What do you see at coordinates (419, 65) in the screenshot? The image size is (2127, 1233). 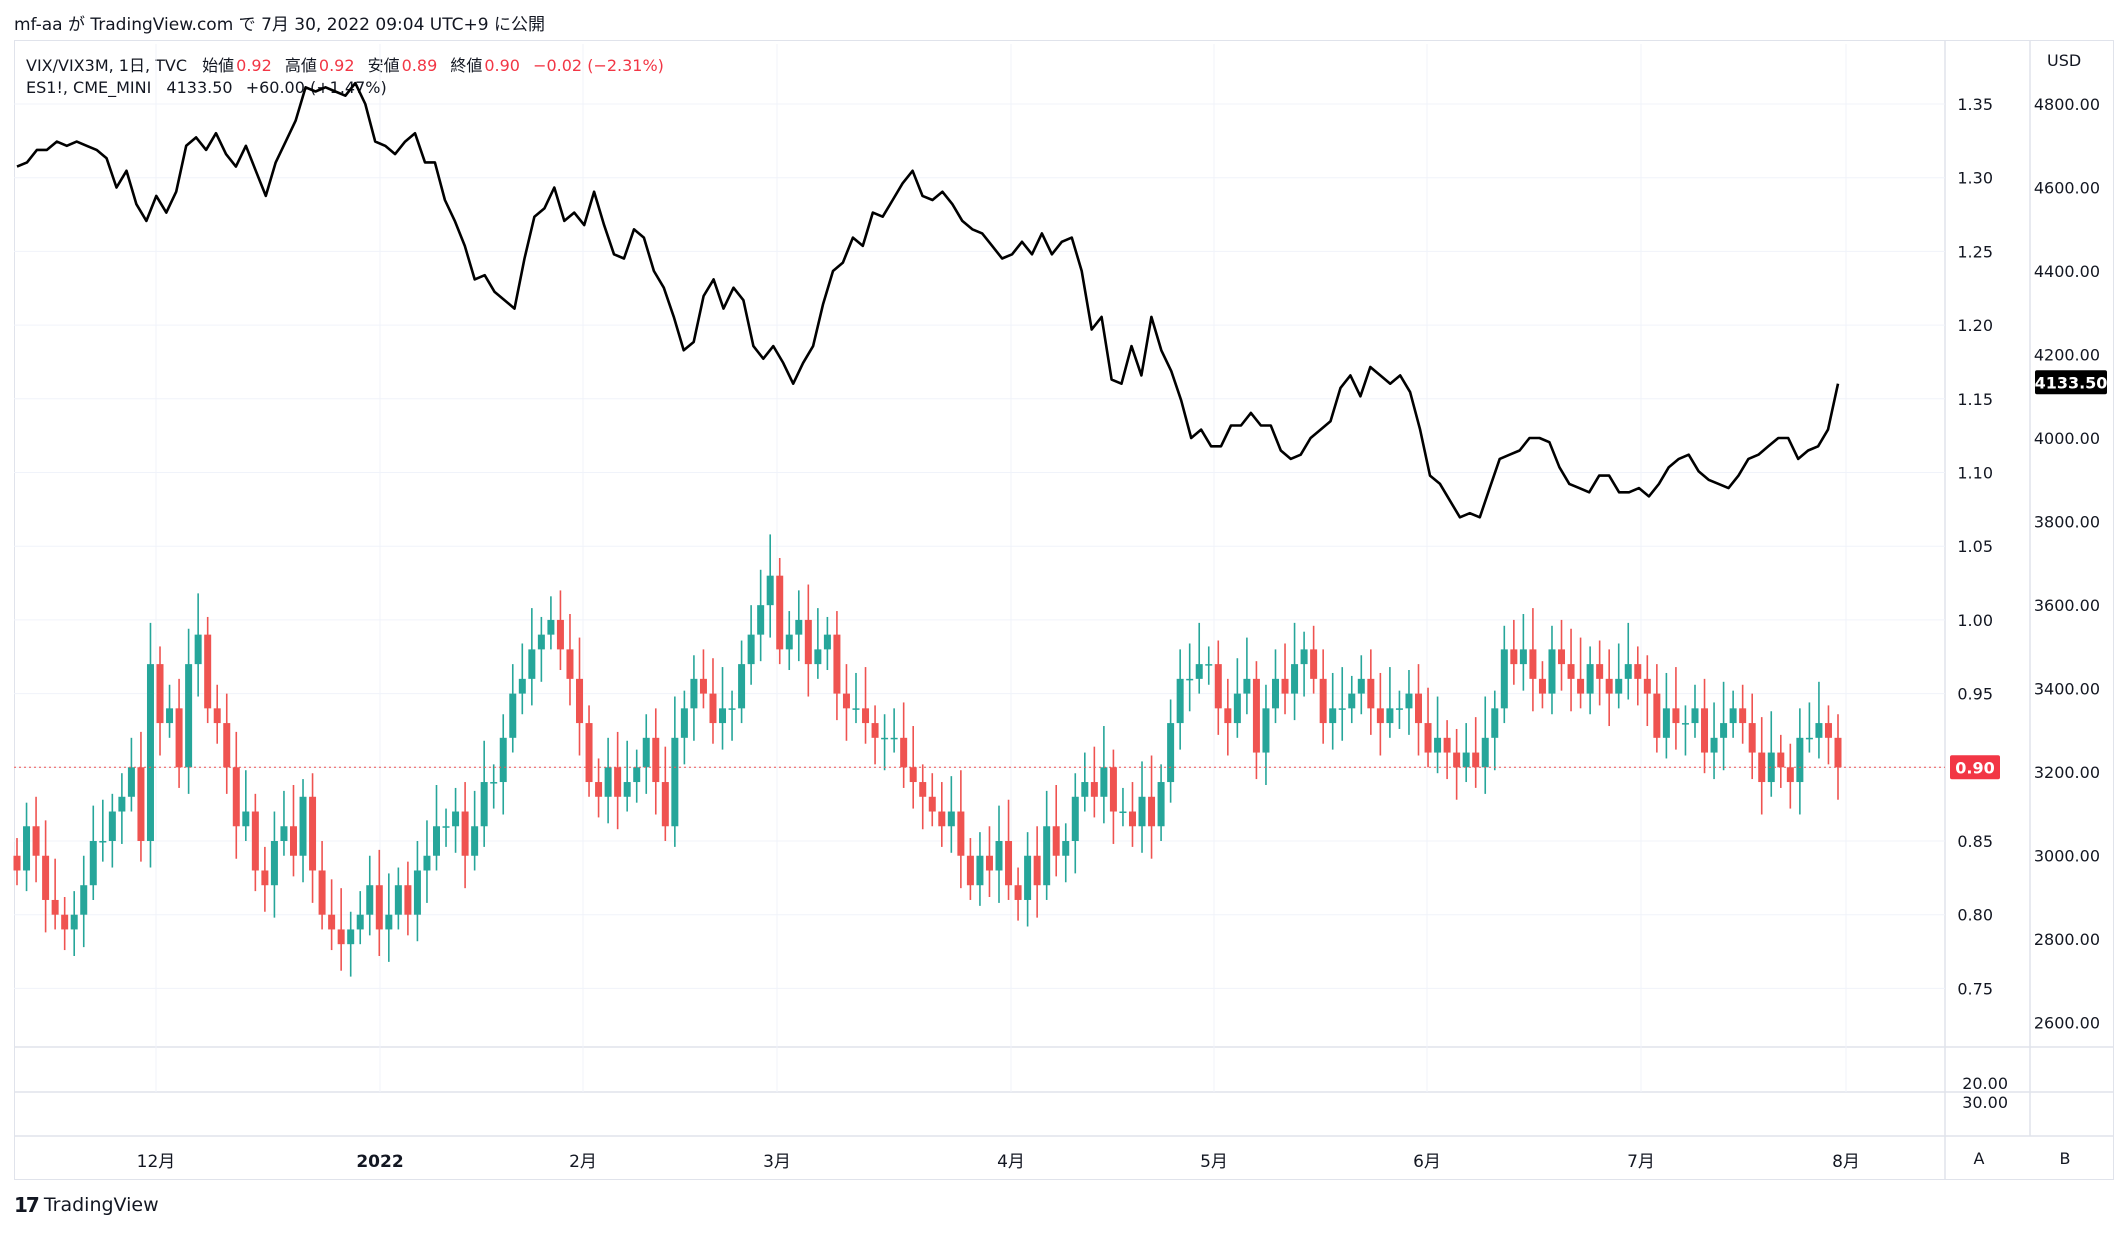 I see `low-value: 0.89` at bounding box center [419, 65].